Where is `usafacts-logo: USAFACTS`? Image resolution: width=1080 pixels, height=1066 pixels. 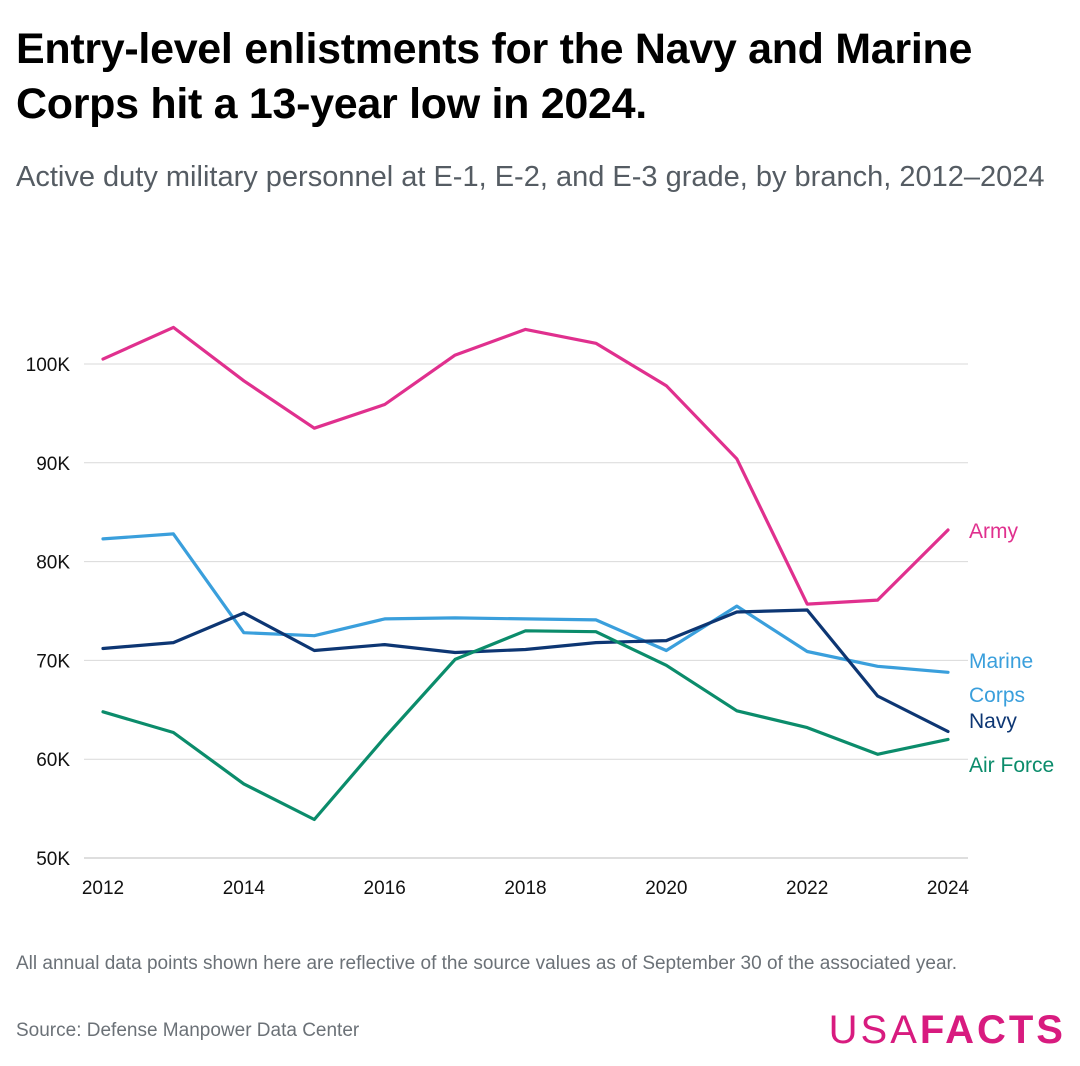 usafacts-logo: USAFACTS is located at coordinates (947, 1030).